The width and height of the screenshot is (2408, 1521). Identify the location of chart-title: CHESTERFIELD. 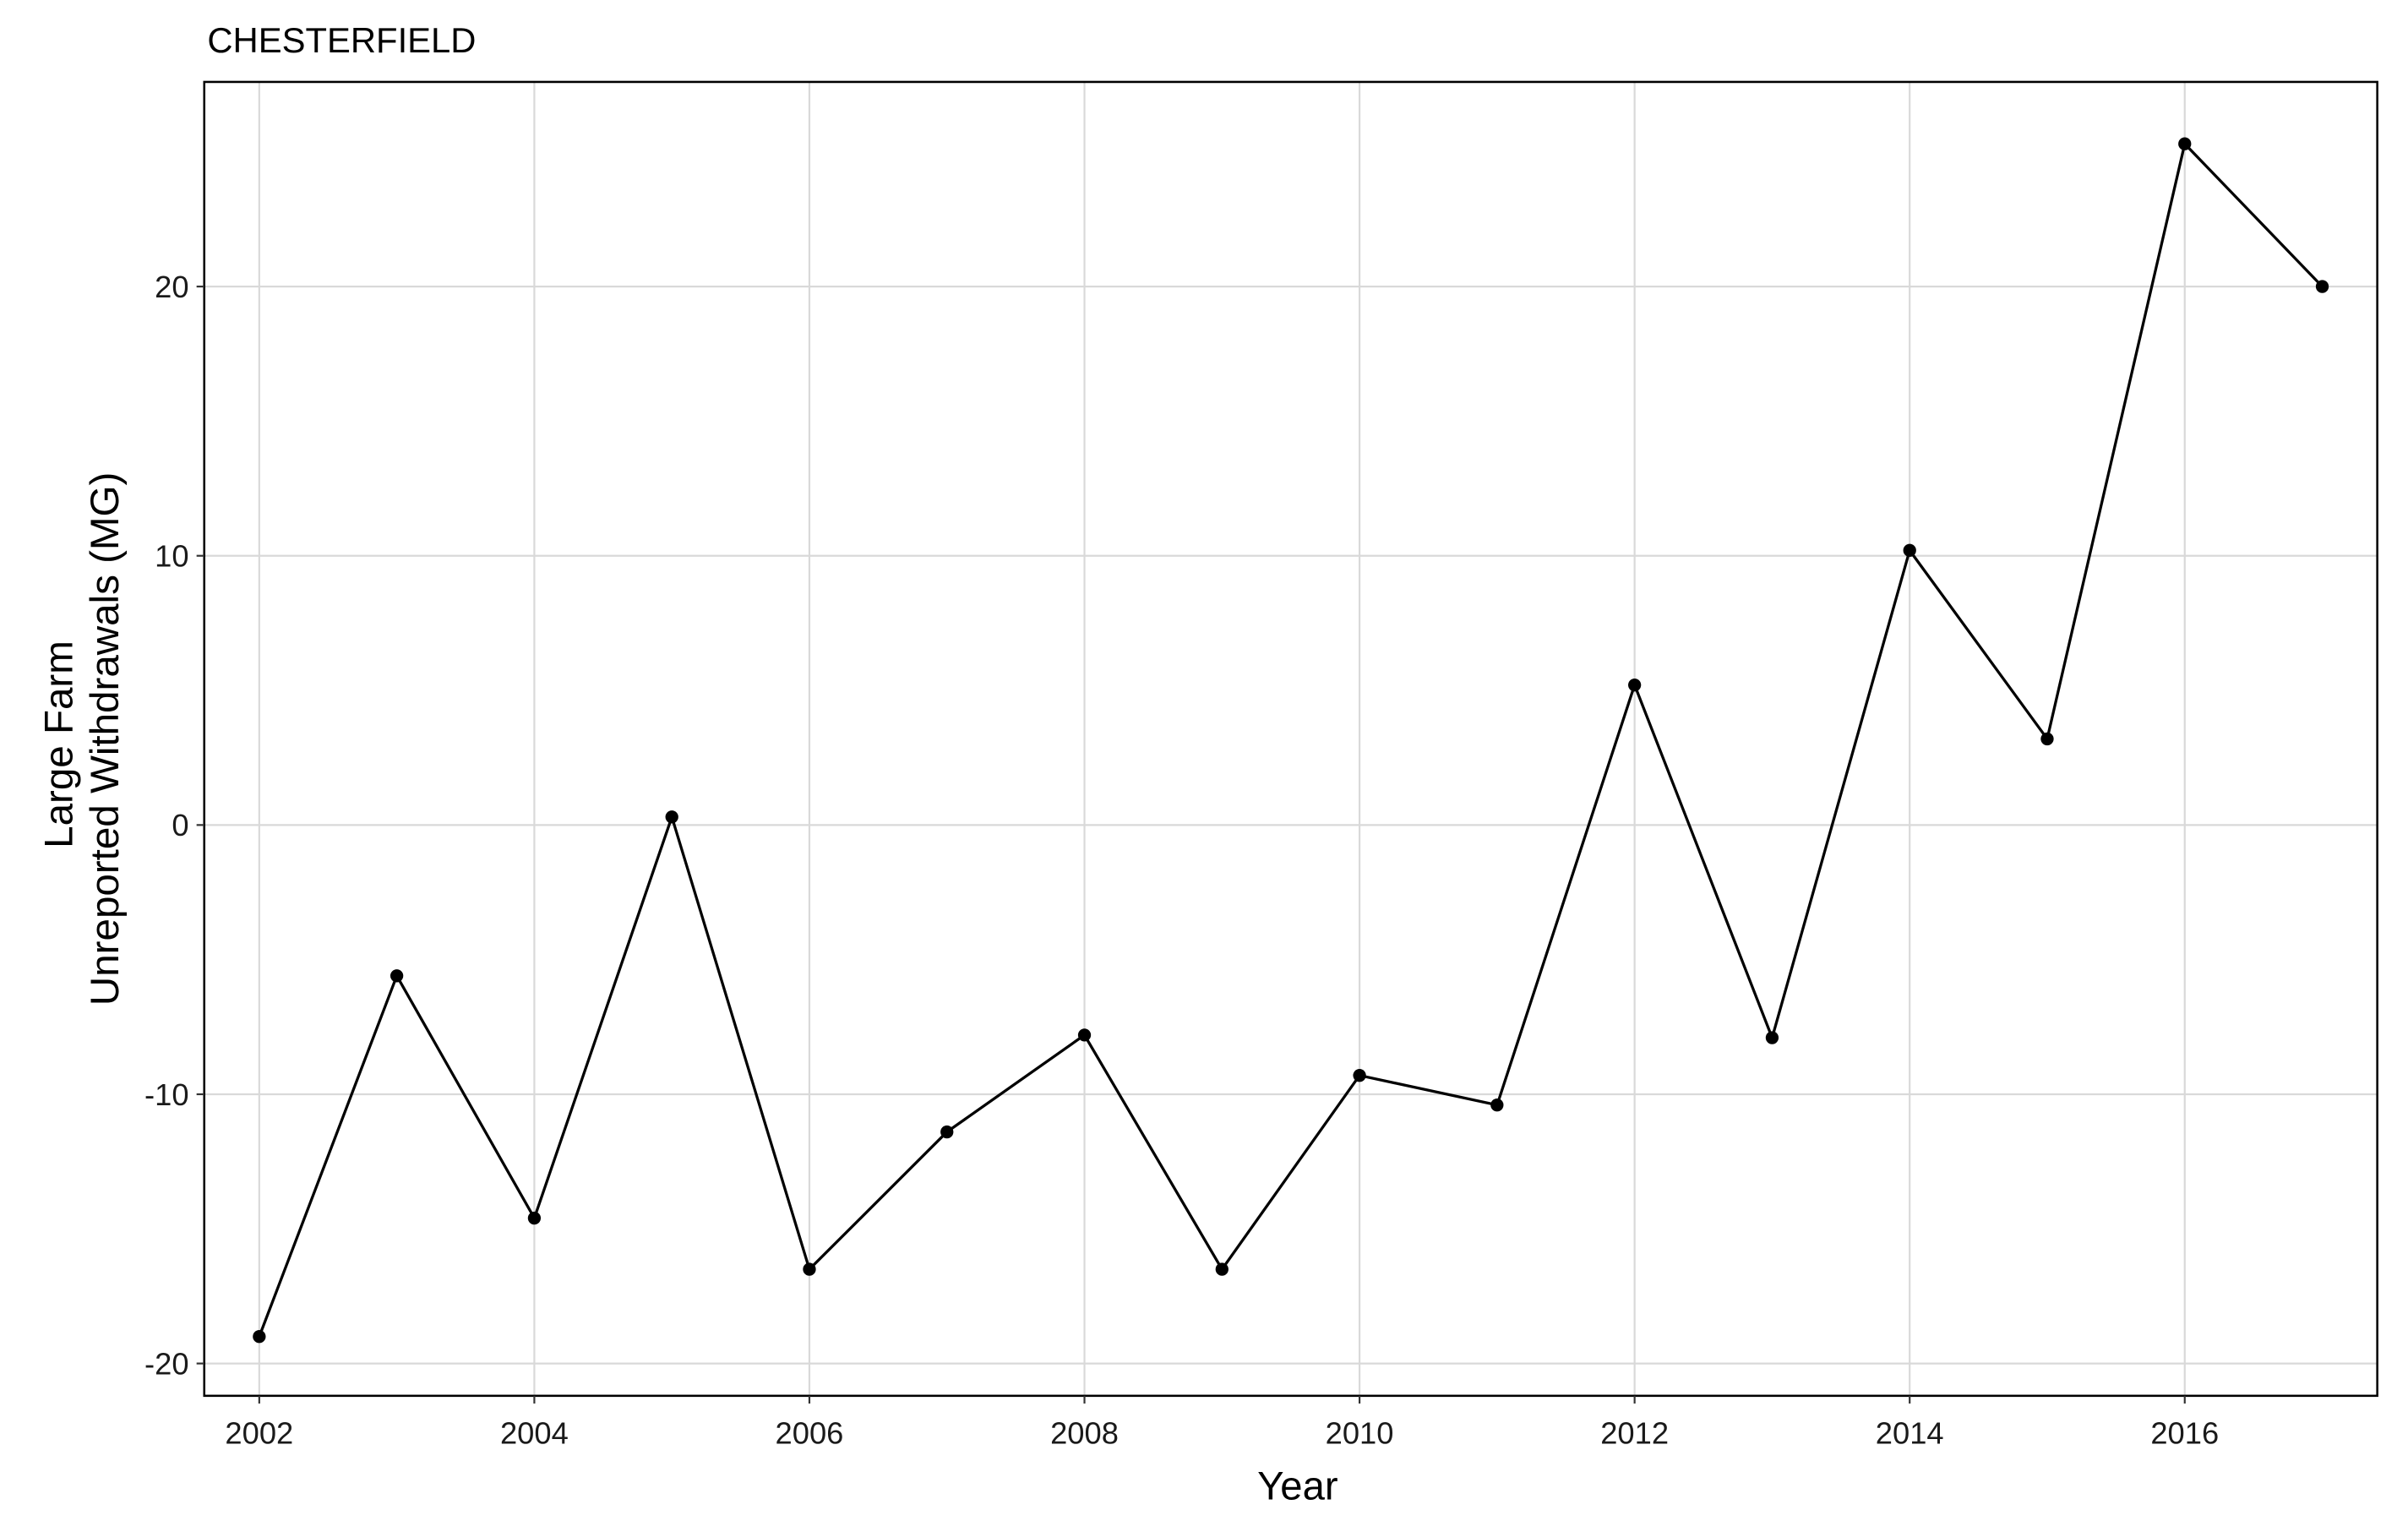
(341, 40).